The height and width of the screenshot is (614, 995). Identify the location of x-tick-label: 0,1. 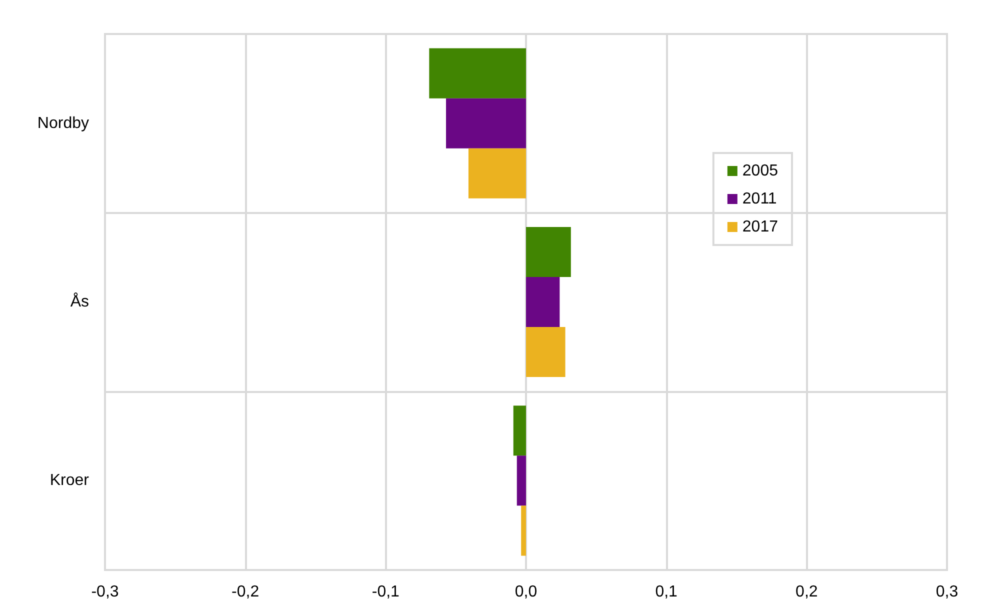
(666, 592).